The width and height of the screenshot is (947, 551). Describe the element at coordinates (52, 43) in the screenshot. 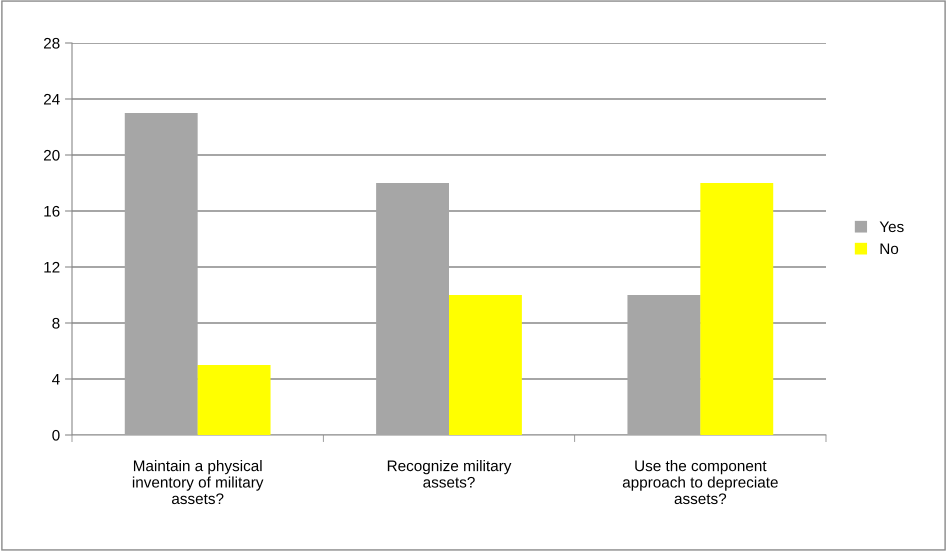

I see `y-tick-label: 28` at that location.